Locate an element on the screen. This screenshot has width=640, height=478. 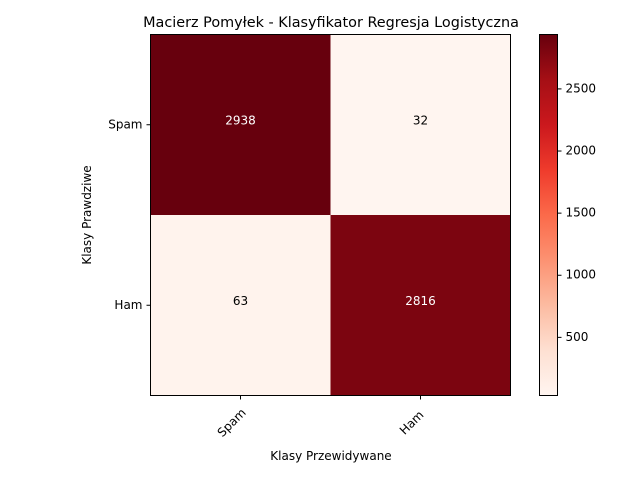
colorbar-tick-label: 2500 is located at coordinates (581, 88).